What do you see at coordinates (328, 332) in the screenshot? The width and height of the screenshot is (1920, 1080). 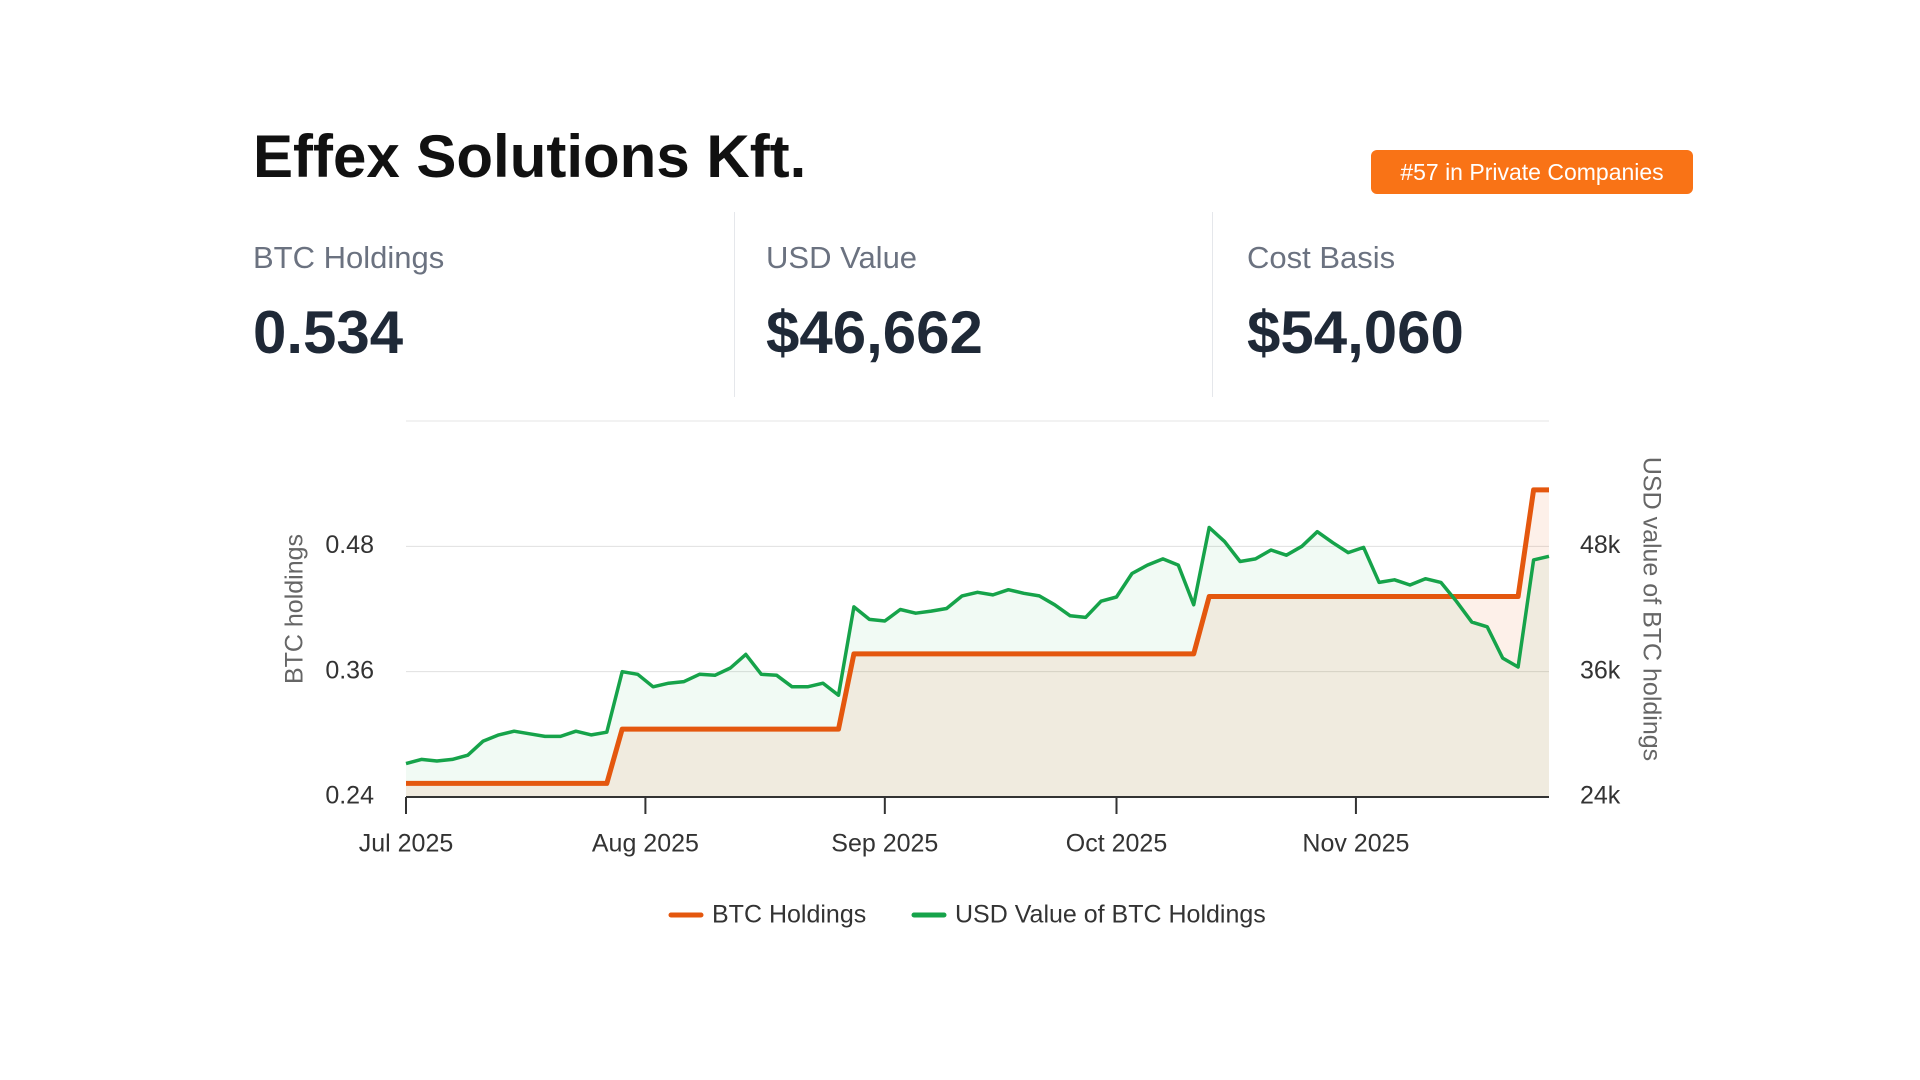 I see `stat-value: 0.534` at bounding box center [328, 332].